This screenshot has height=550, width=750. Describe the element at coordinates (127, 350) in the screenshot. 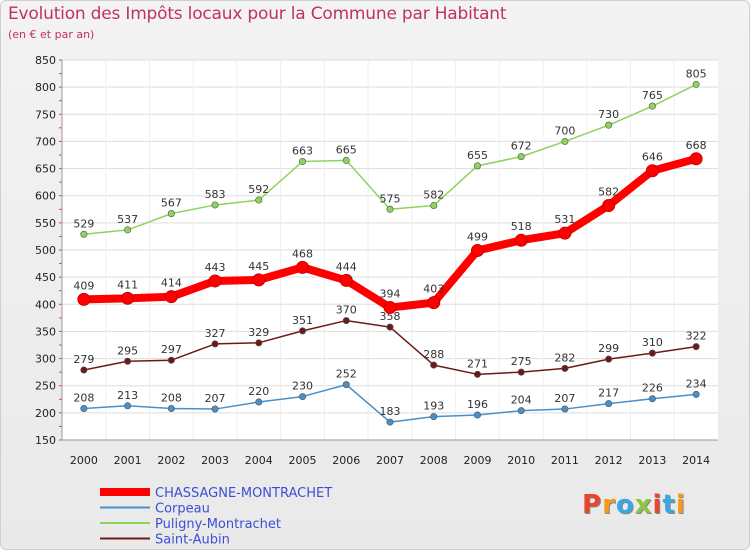

I see `data-label: 295` at that location.